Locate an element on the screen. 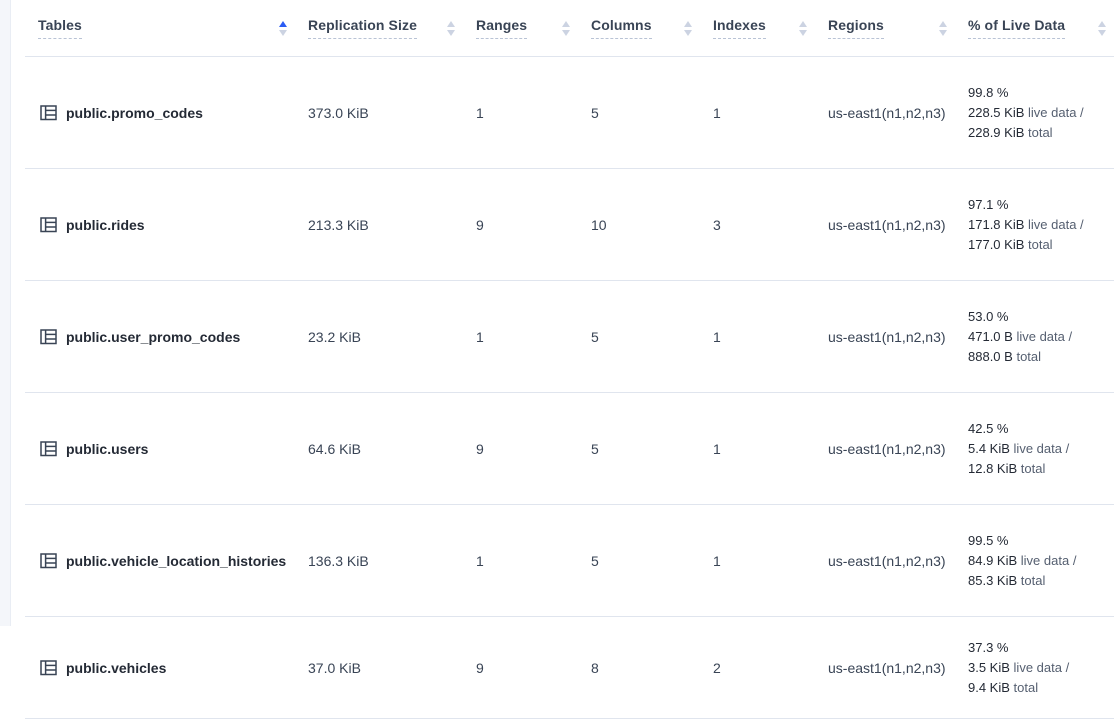  col-header-live-data-label: % of Live Data is located at coordinates (1017, 28).